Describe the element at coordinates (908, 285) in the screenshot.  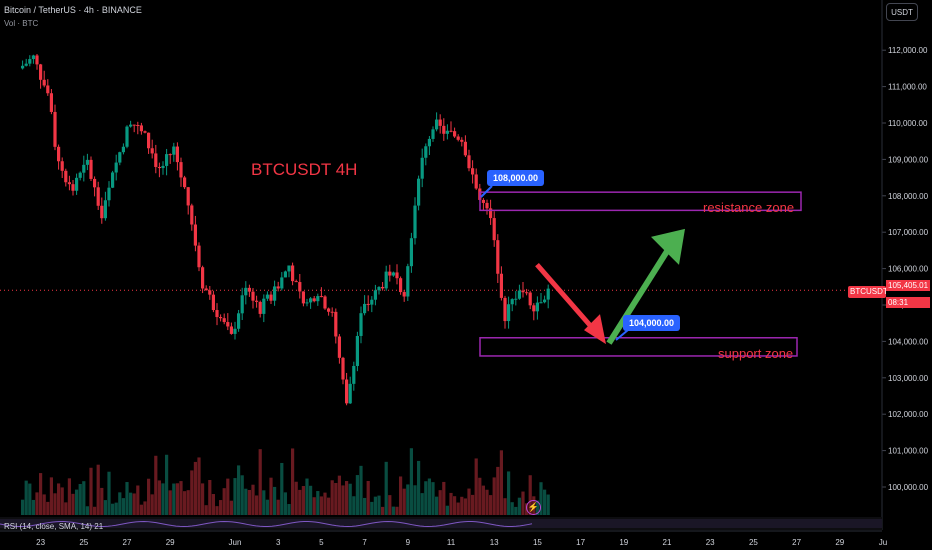
I see `last-price-label: 105,405.01` at that location.